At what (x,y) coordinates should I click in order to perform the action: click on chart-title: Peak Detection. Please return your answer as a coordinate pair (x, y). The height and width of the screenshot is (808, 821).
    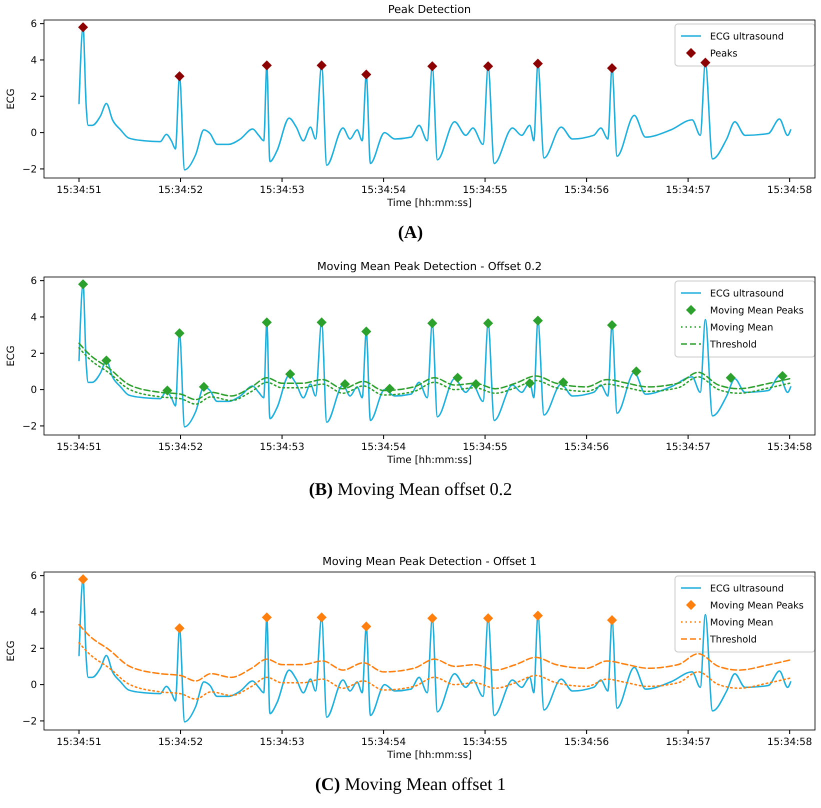
    Looking at the image, I should click on (430, 9).